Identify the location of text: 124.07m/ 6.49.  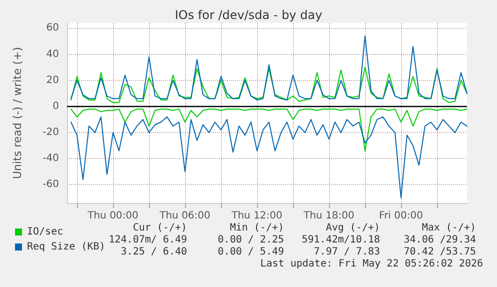
(148, 240).